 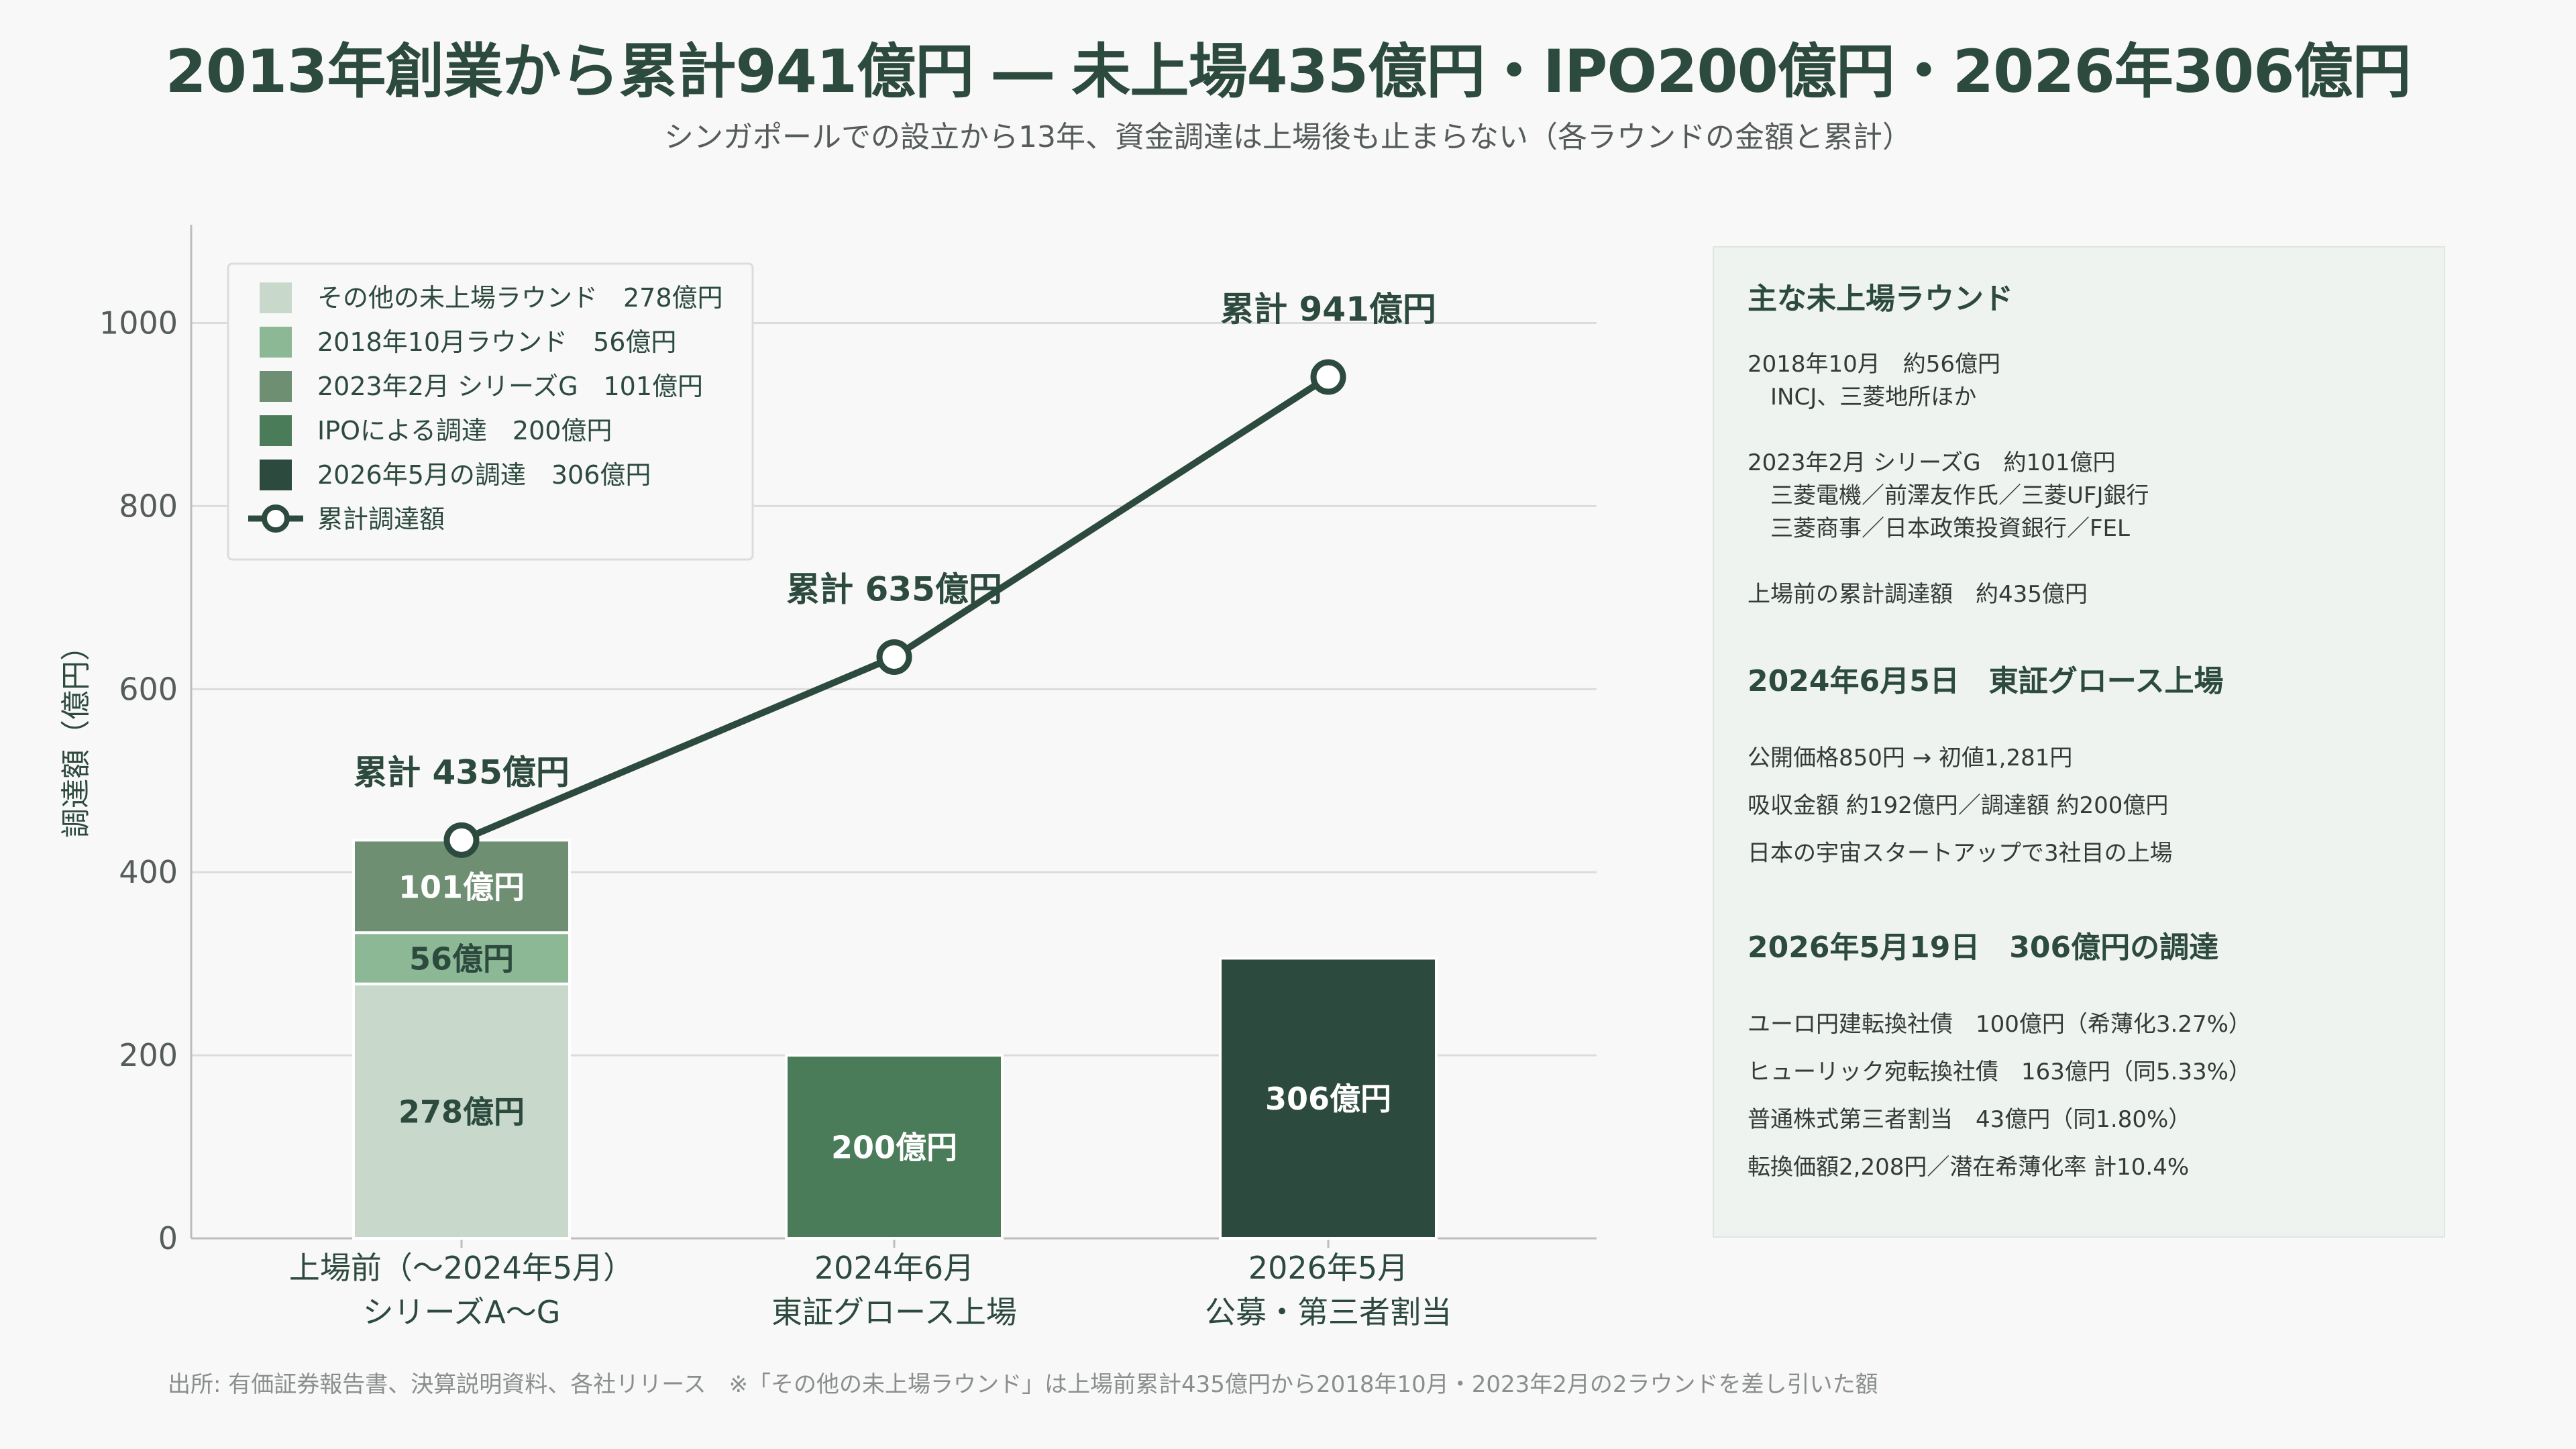 What do you see at coordinates (894, 1268) in the screenshot?
I see `x-tick-label: 2024年6月` at bounding box center [894, 1268].